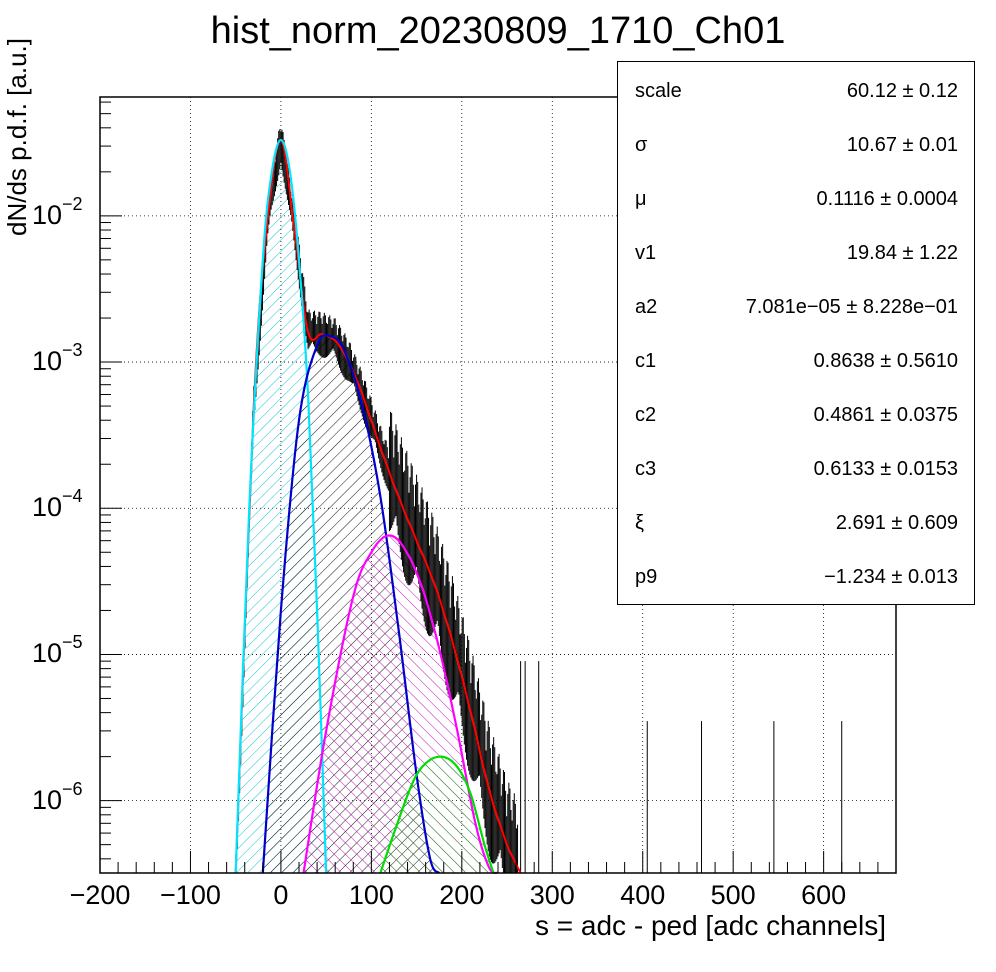 The width and height of the screenshot is (996, 972). Describe the element at coordinates (371, 895) in the screenshot. I see `x-tick-label: 100` at that location.